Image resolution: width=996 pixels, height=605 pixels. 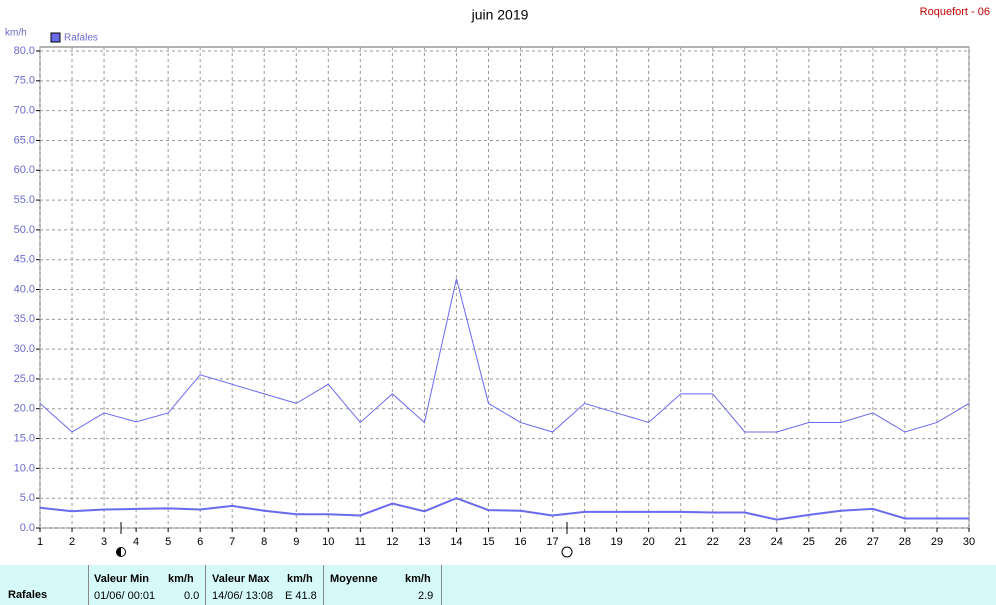 I want to click on x-tick-label: 16, so click(x=520, y=542).